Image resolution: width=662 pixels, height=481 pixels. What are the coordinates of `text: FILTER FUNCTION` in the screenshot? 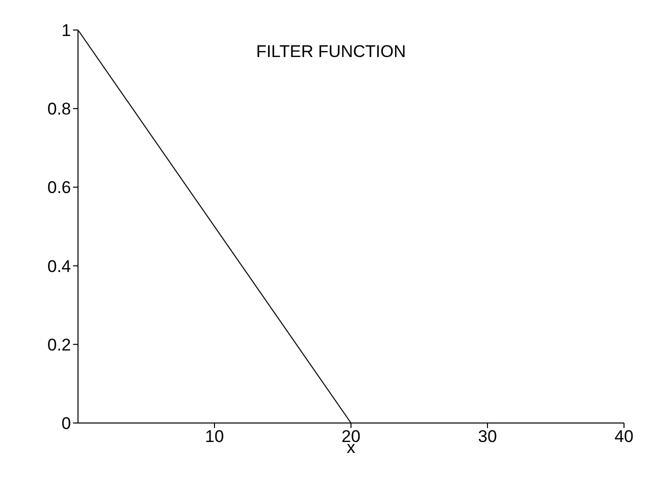 It's located at (331, 52).